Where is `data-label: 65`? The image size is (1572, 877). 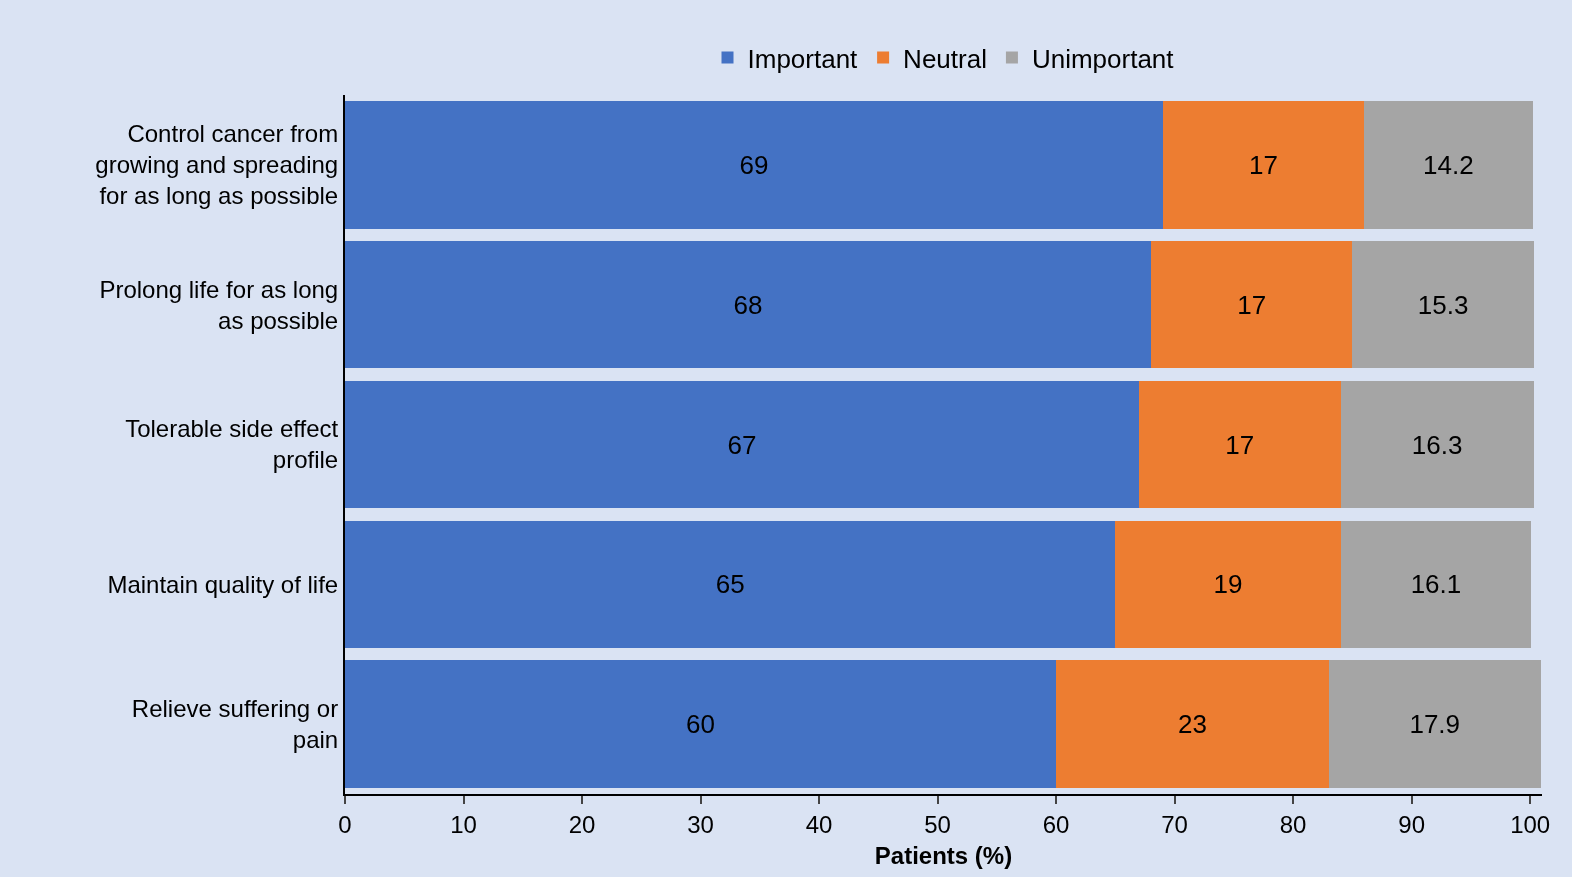
data-label: 65 is located at coordinates (730, 584).